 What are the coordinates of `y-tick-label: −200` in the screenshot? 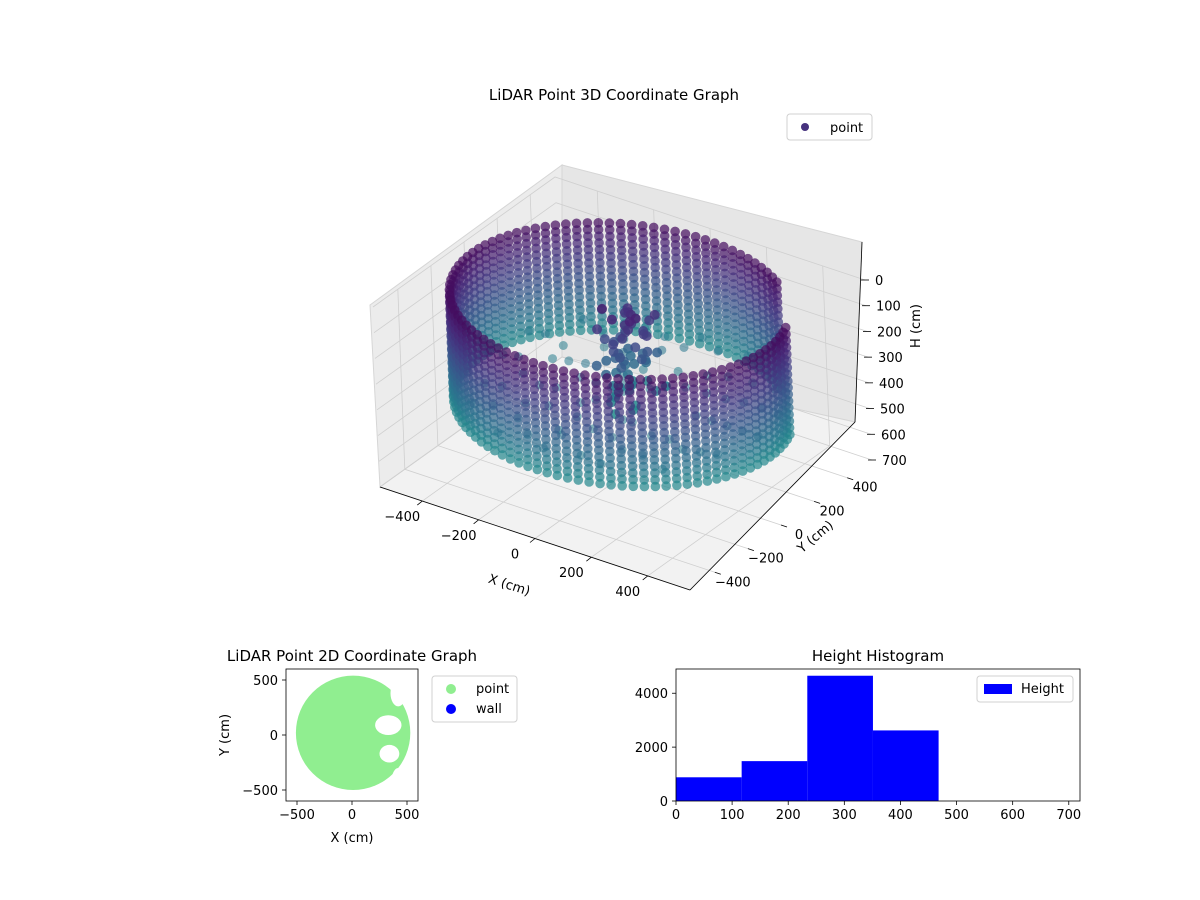 It's located at (766, 559).